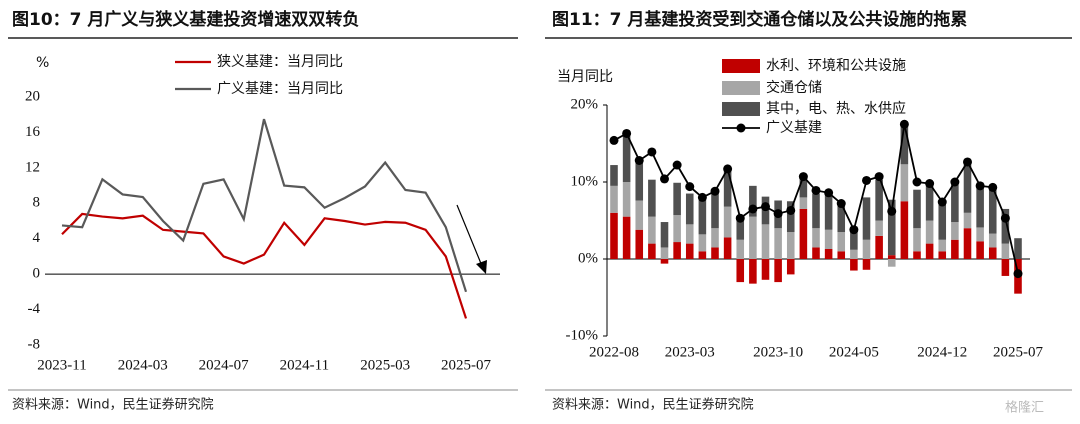 The height and width of the screenshot is (424, 1080). I want to click on legend-swatch, so click(741, 66).